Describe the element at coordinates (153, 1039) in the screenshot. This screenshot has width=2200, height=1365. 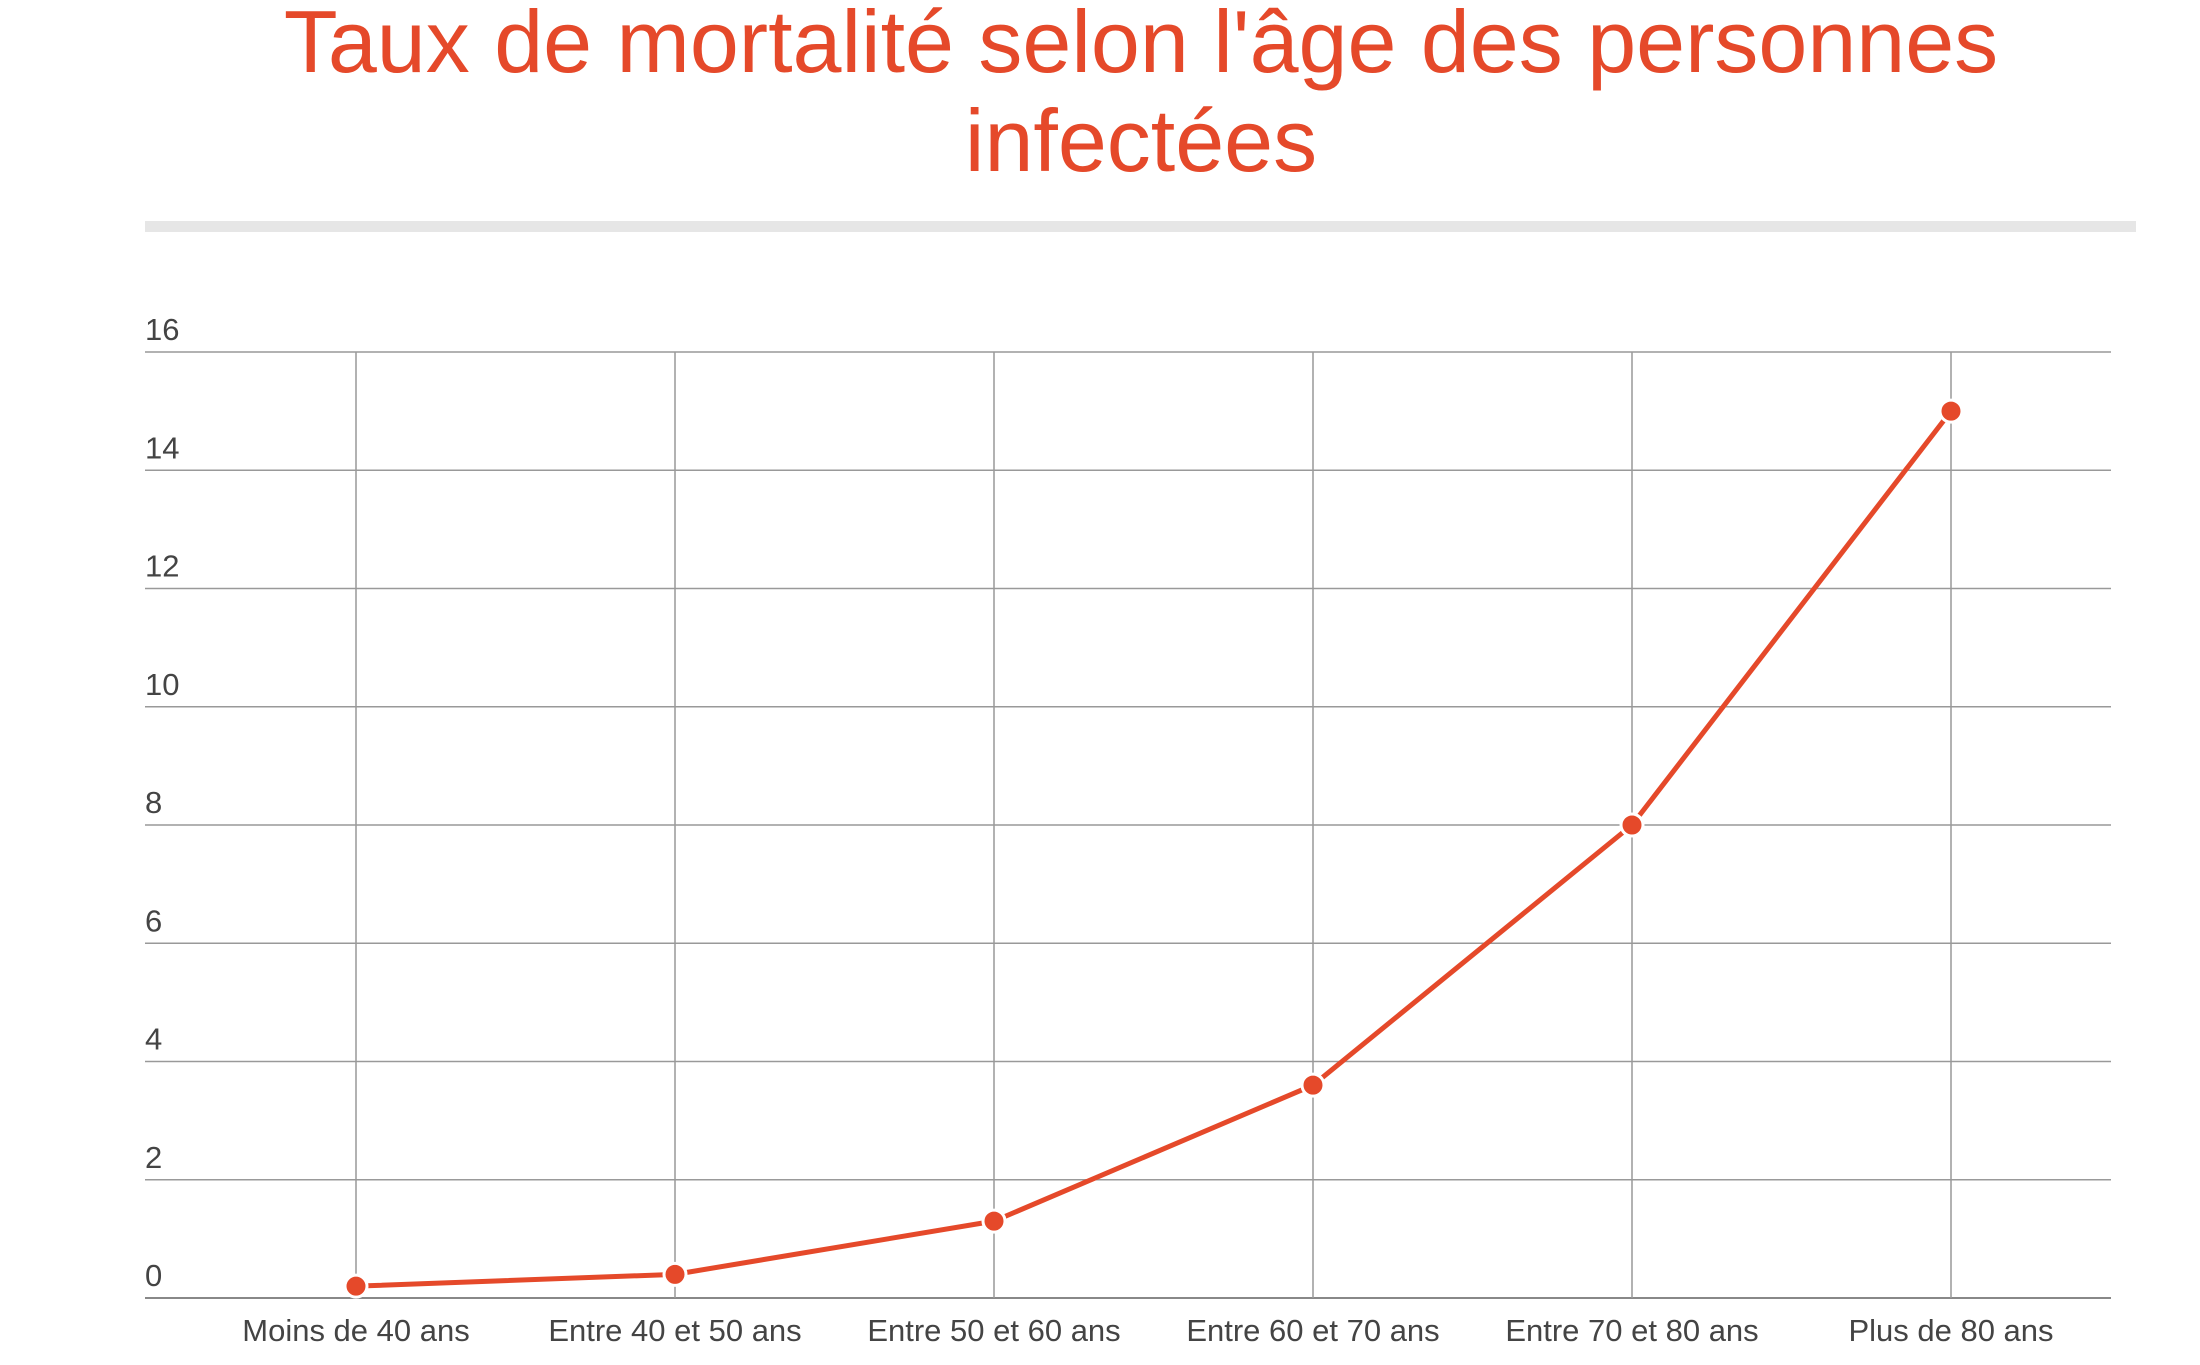
I see `y-tick-label: 4` at that location.